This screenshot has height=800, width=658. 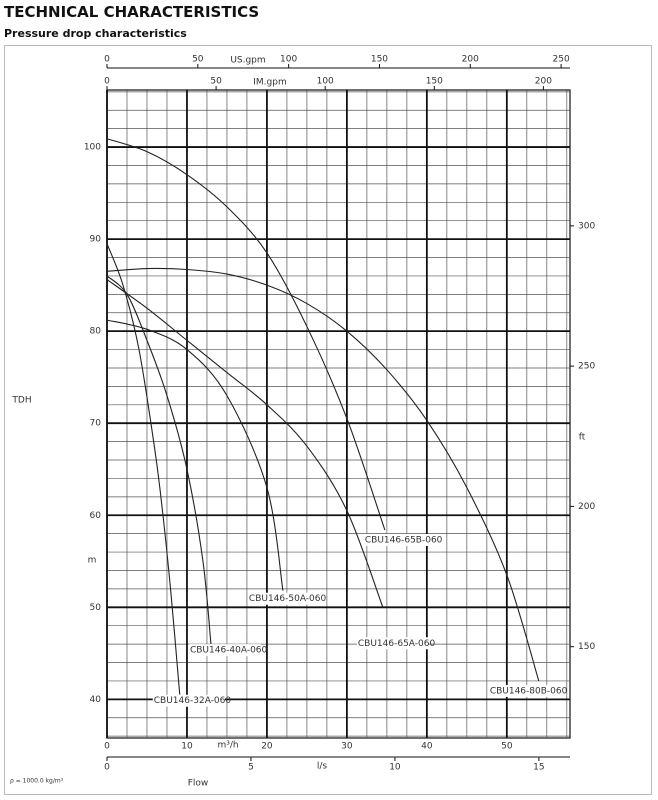 I want to click on axis-label: ft, so click(x=582, y=438).